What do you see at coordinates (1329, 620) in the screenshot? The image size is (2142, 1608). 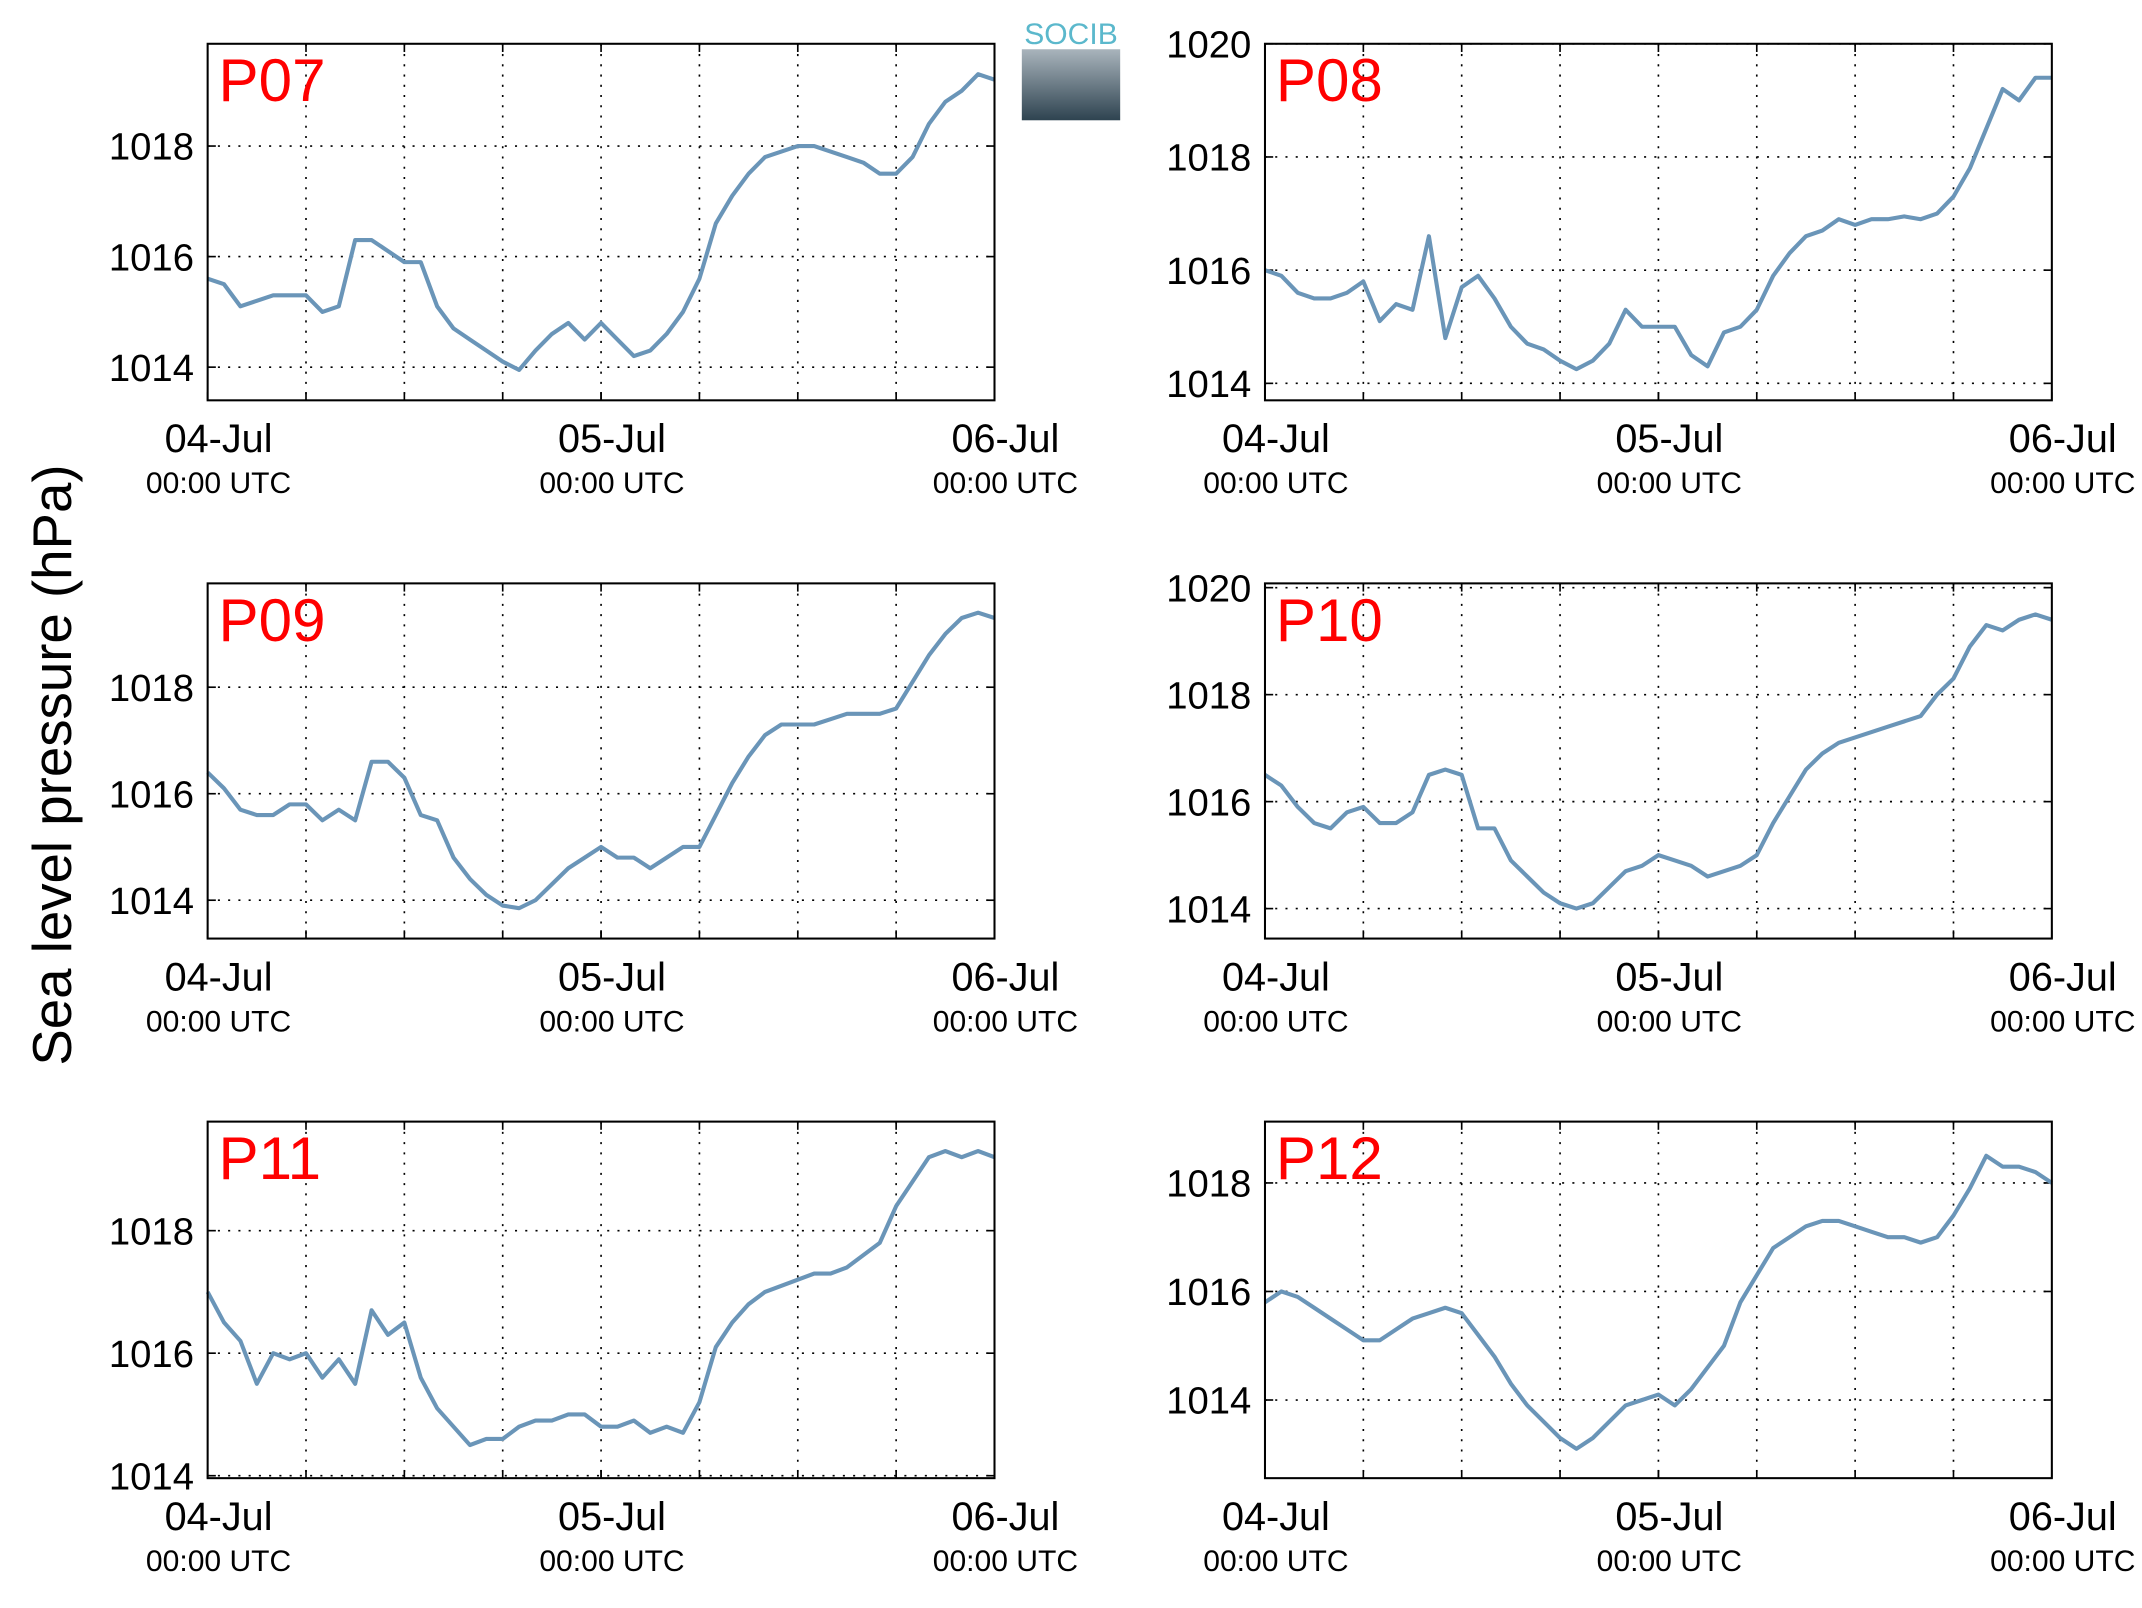 I see `panel-title: P10` at bounding box center [1329, 620].